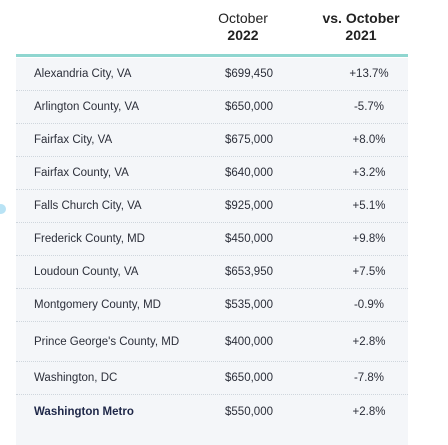  I want to click on jurisdiction-name: Loudoun County, VA, so click(86, 272).